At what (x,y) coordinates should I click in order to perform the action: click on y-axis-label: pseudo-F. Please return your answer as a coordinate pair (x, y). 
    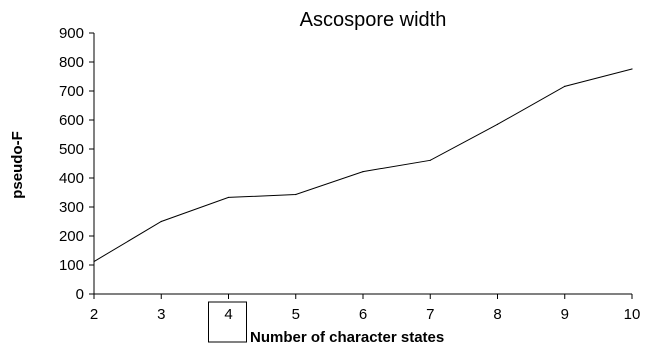
    Looking at the image, I should click on (17, 165).